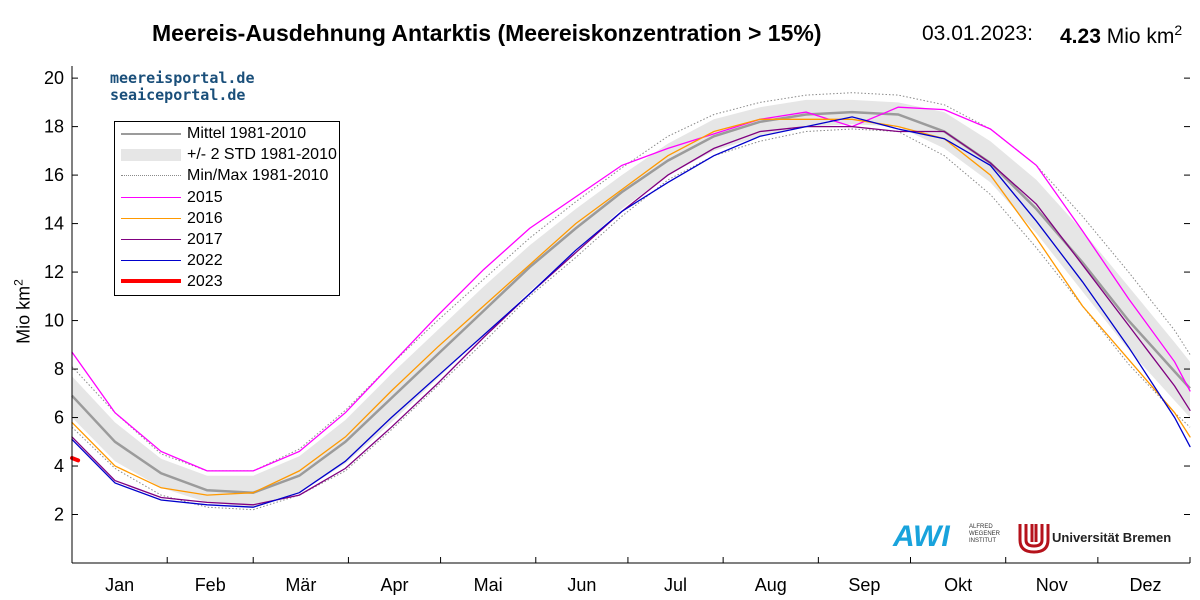  What do you see at coordinates (210, 585) in the screenshot?
I see `x-tick-label: Feb` at bounding box center [210, 585].